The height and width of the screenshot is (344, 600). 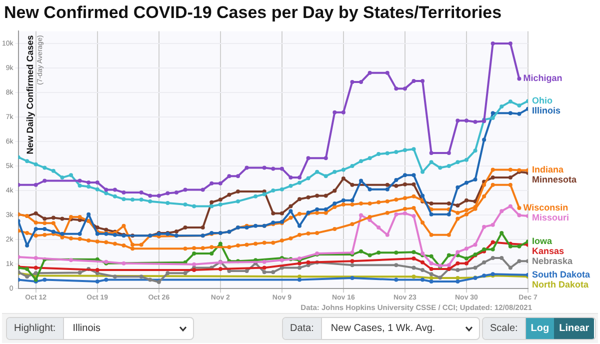 What do you see at coordinates (504, 328) in the screenshot?
I see `text: Scale:` at bounding box center [504, 328].